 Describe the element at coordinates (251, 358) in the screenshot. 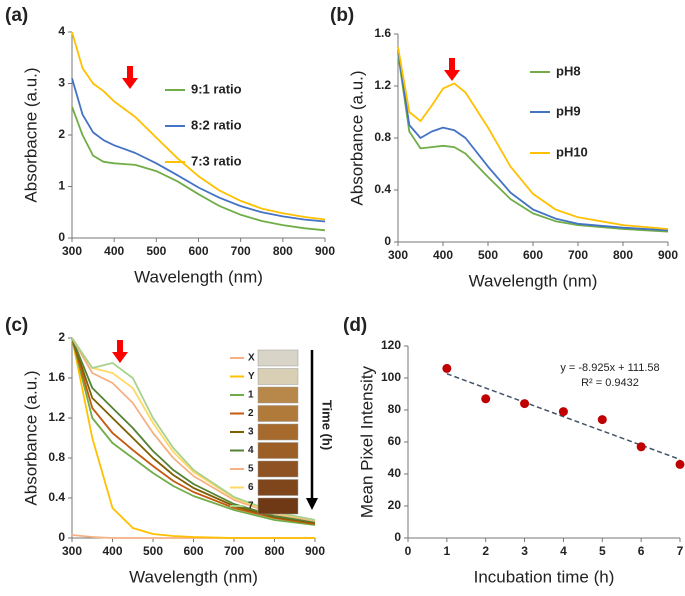

I see `legend-label: X` at that location.